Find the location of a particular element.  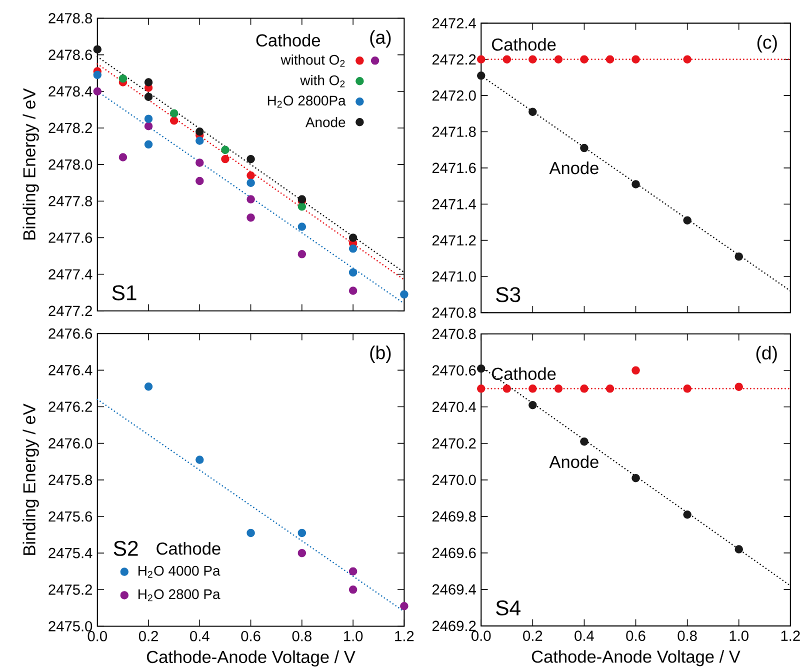

y-tick-label: 2478.4 is located at coordinates (70, 91).